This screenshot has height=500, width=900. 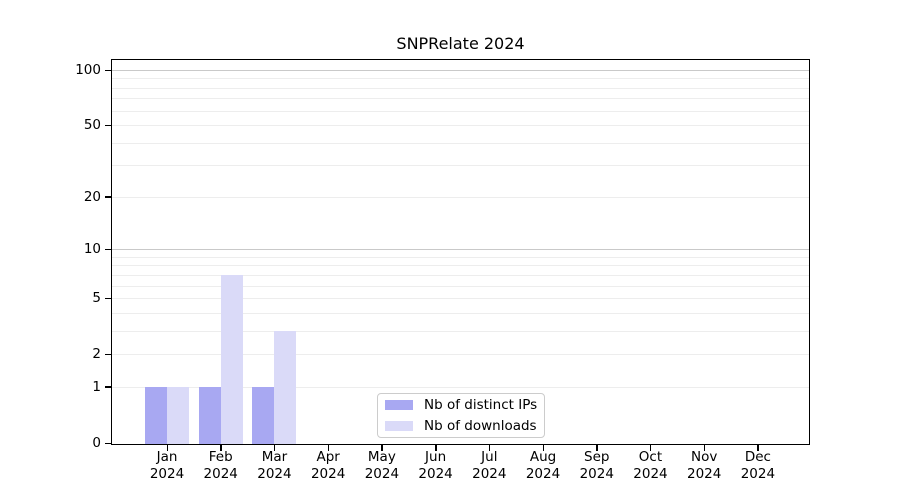 I want to click on x-tick-month: Apr, so click(x=328, y=457).